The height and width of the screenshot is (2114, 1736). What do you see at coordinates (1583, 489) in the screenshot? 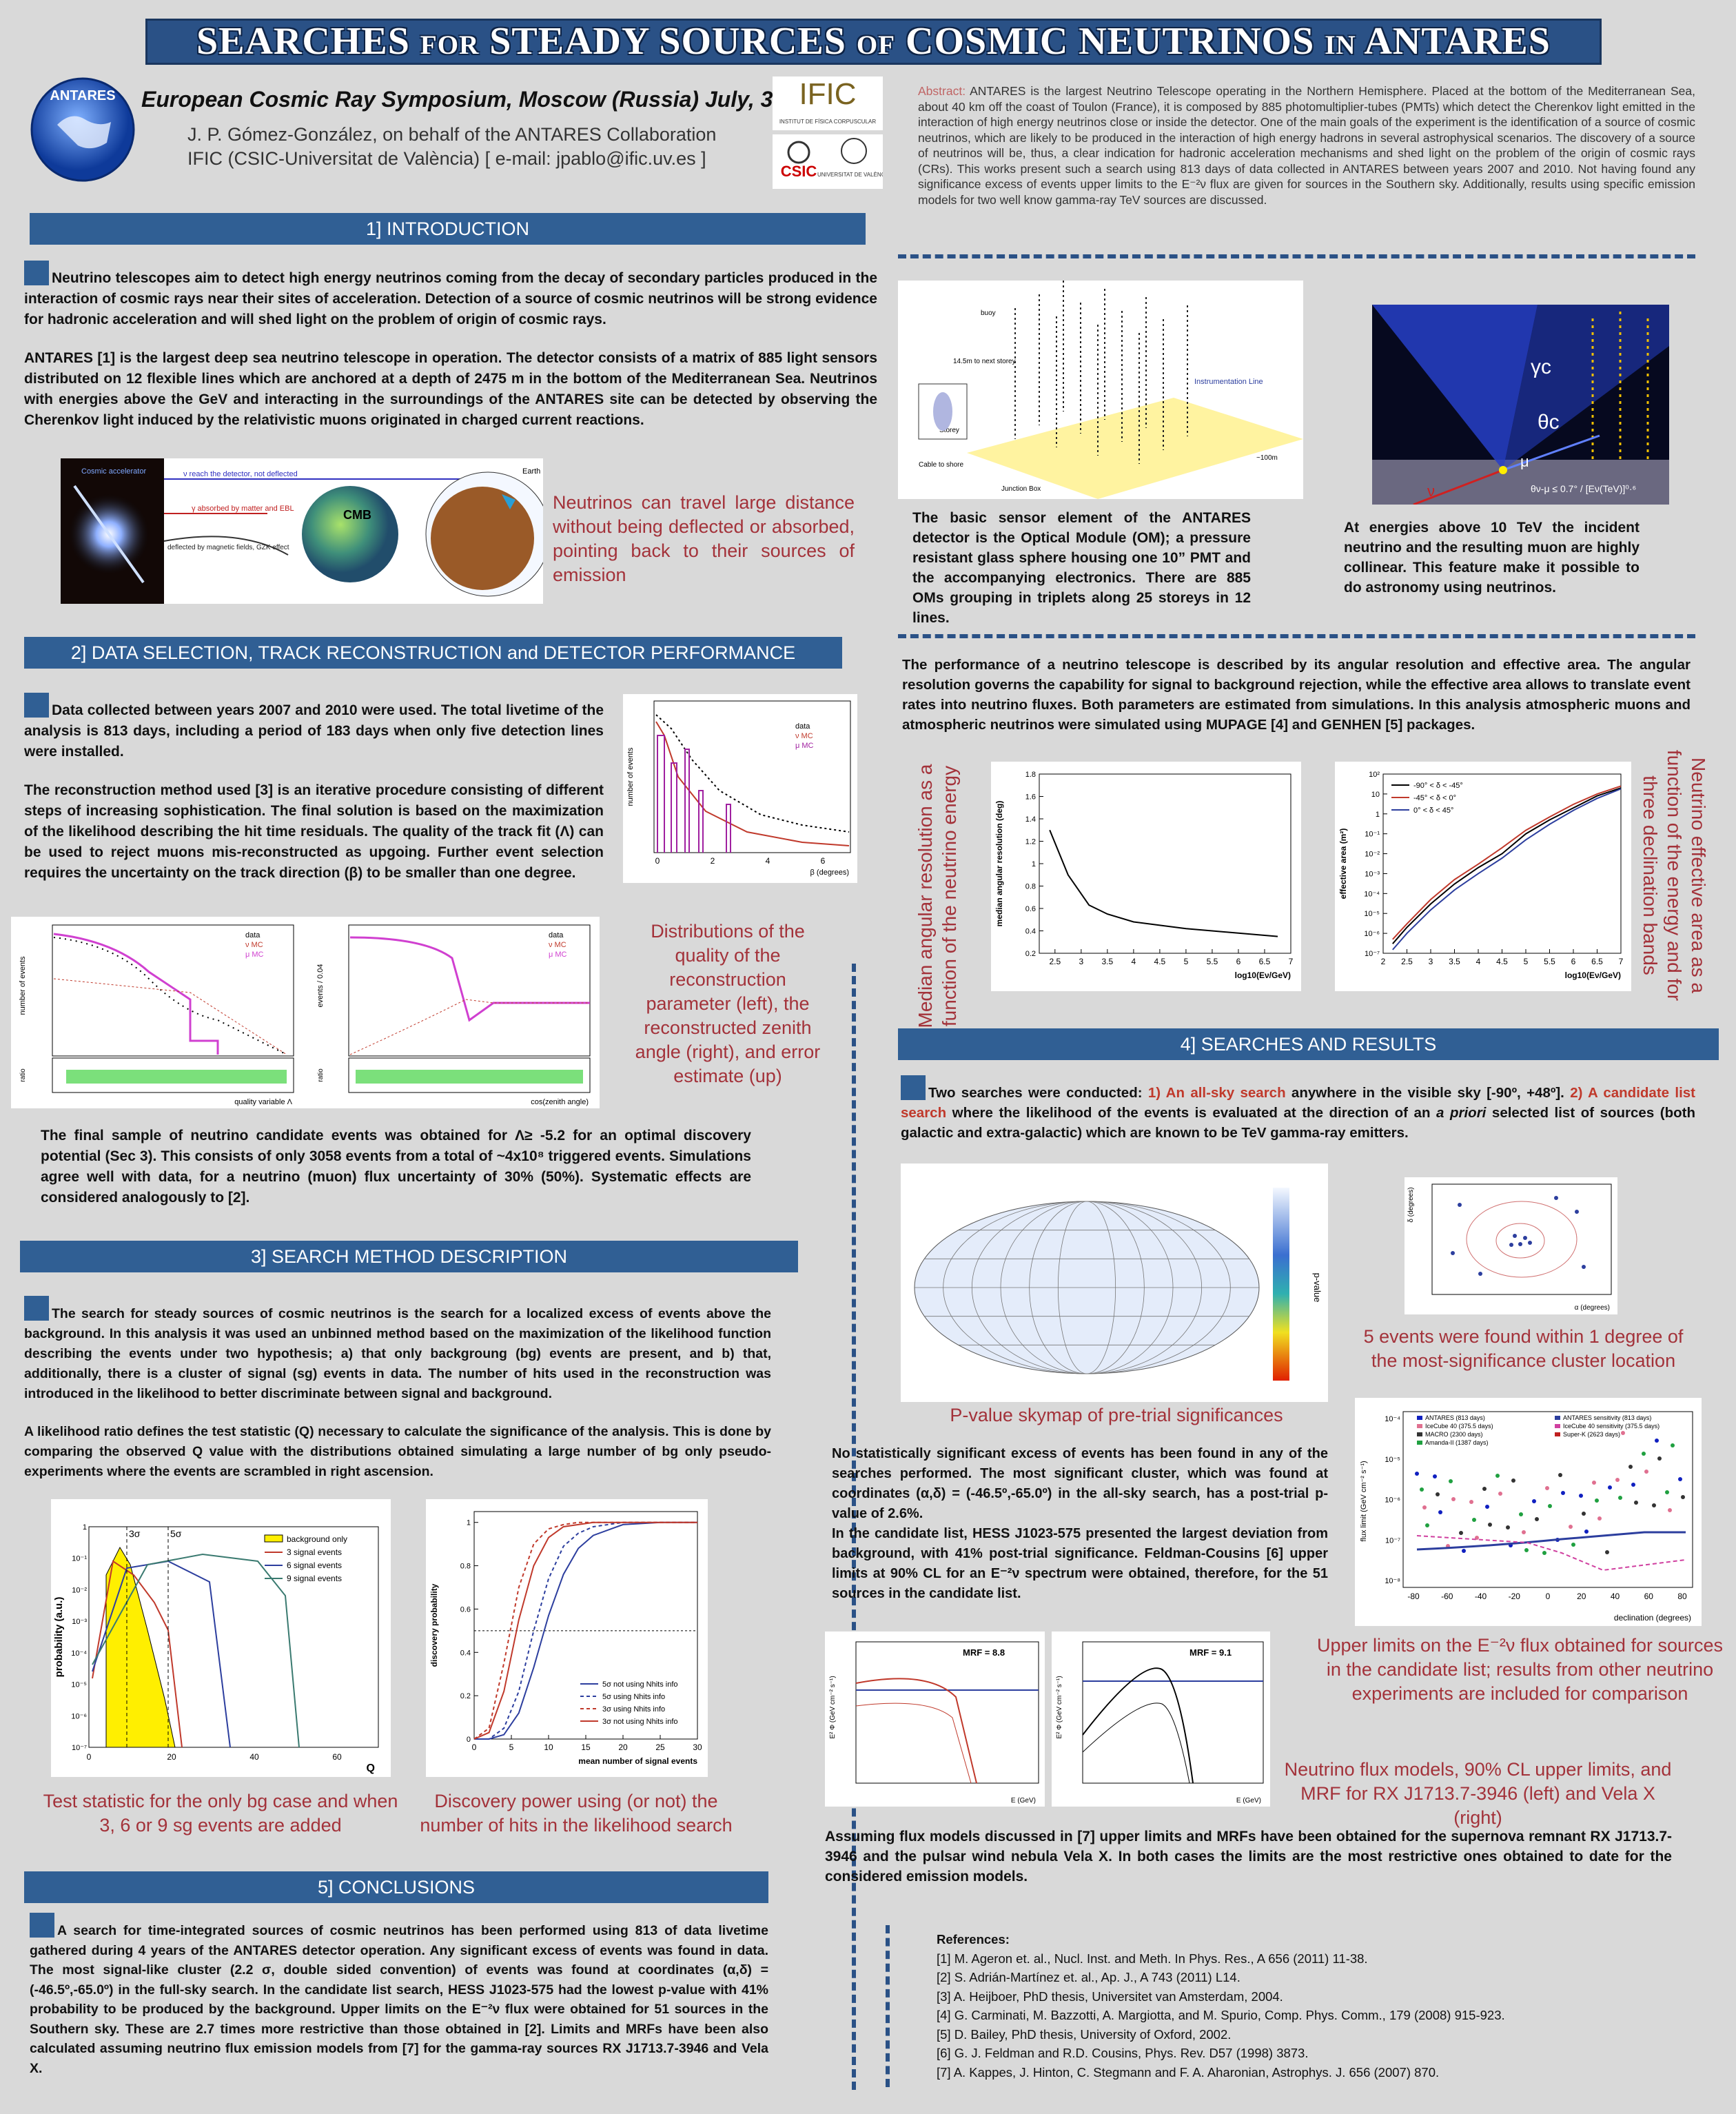
I see `figure-label: θν-μ ≤ 0.7° / [Eν(TeV)]⁰·⁶` at bounding box center [1583, 489].